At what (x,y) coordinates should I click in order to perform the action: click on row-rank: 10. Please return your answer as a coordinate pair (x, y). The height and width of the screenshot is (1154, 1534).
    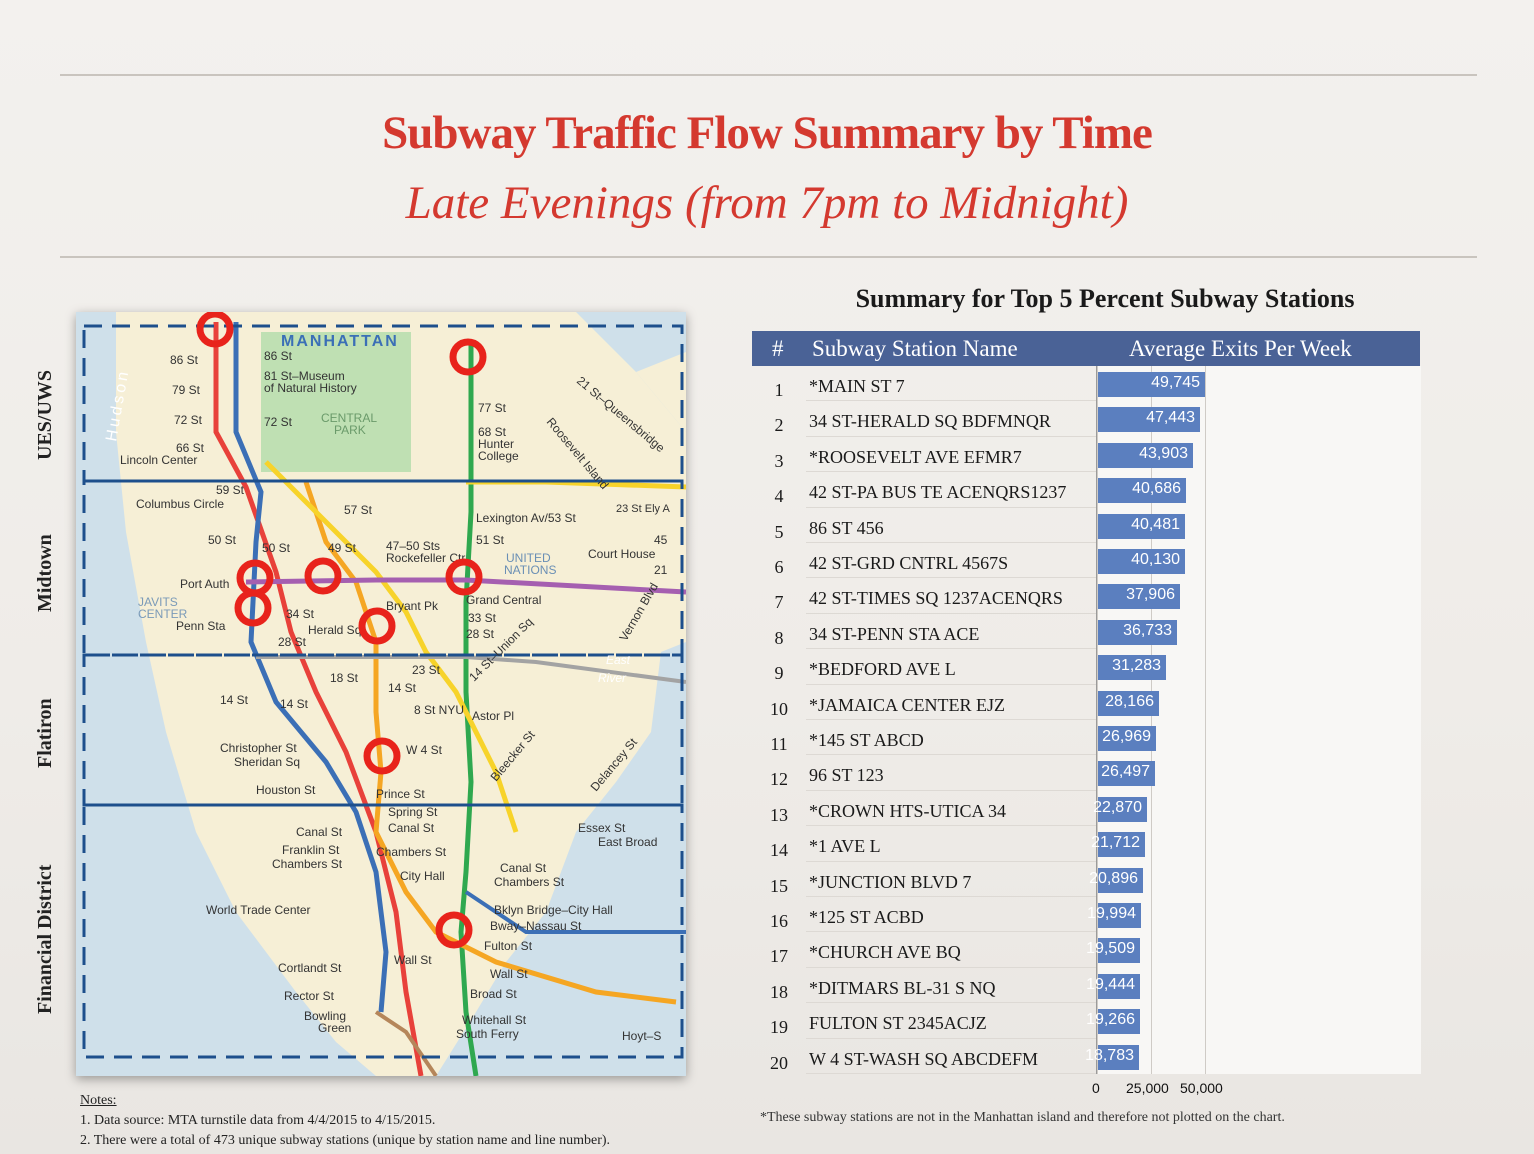
    Looking at the image, I should click on (779, 708).